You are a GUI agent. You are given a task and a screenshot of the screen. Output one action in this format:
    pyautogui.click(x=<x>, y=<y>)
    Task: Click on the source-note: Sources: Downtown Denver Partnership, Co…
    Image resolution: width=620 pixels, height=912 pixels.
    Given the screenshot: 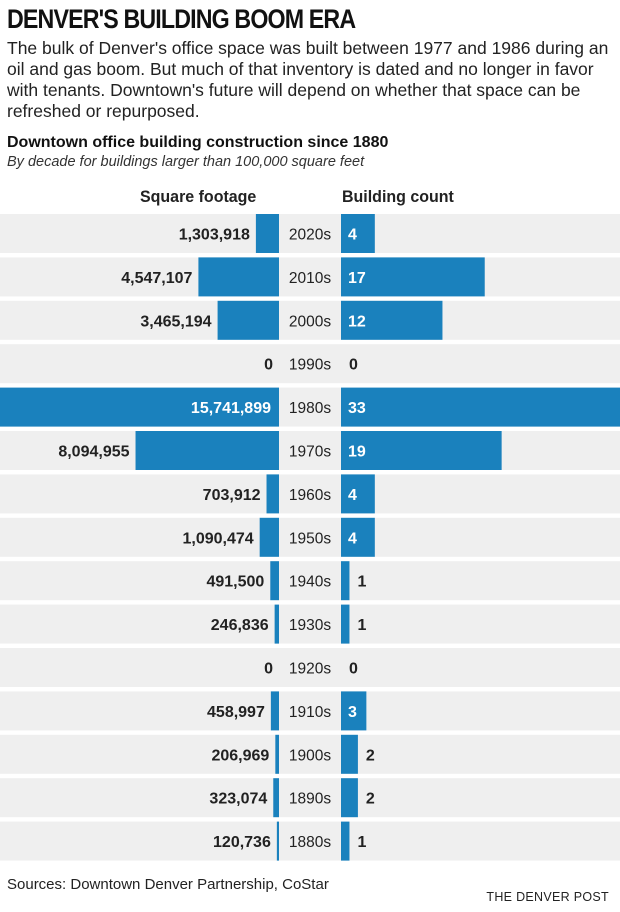 What is the action you would take?
    pyautogui.click(x=168, y=884)
    